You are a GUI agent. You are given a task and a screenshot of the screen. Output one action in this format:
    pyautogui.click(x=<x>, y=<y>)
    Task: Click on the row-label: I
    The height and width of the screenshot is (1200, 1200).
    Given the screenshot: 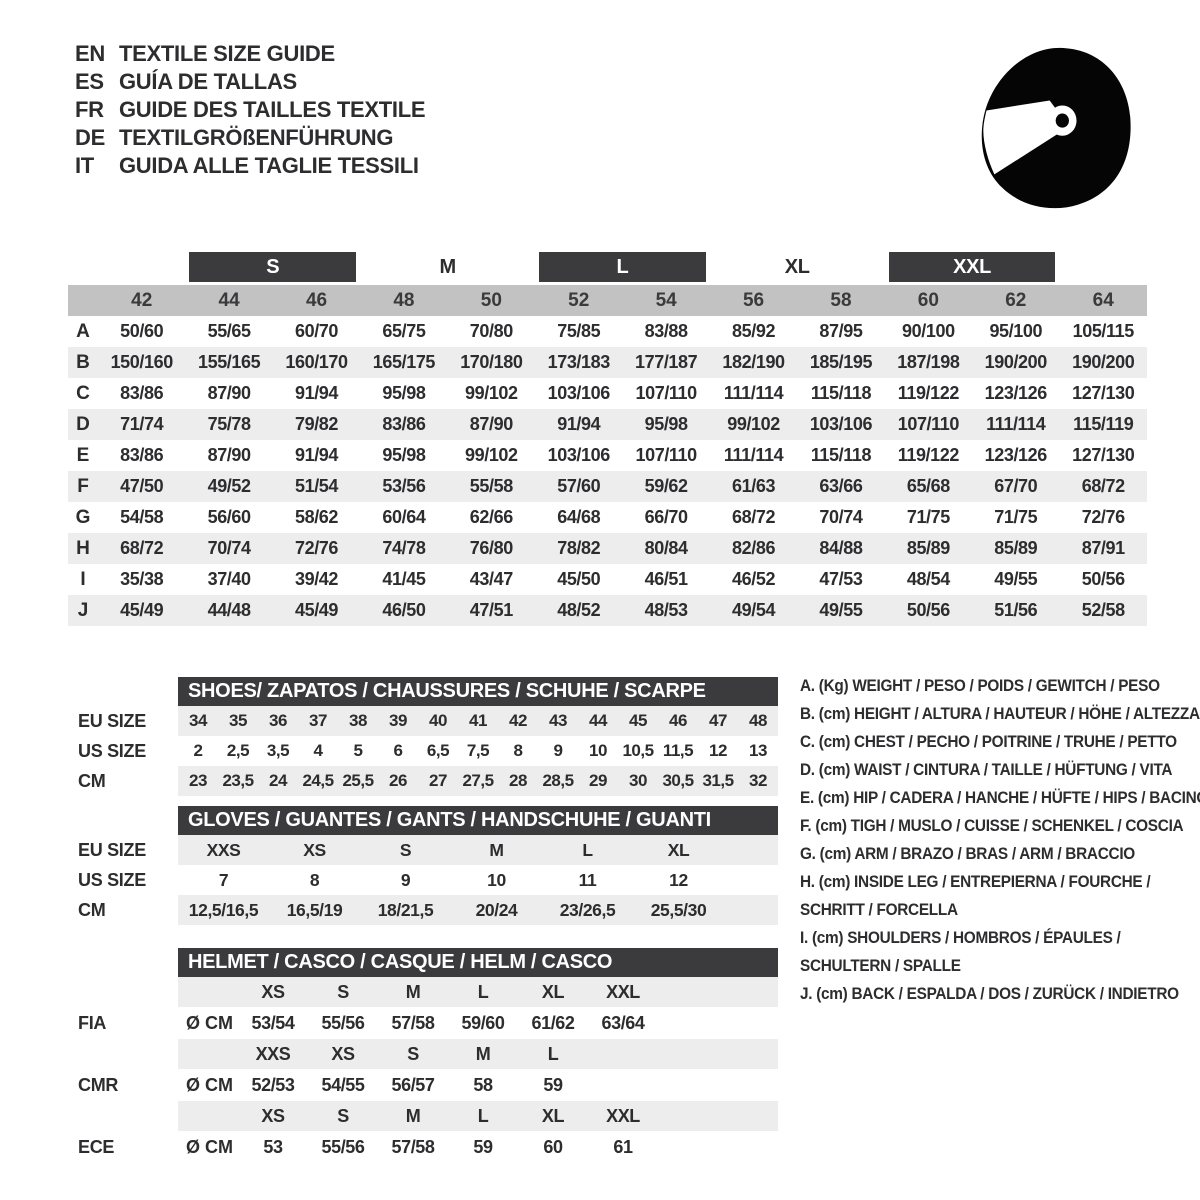 What is the action you would take?
    pyautogui.click(x=83, y=579)
    